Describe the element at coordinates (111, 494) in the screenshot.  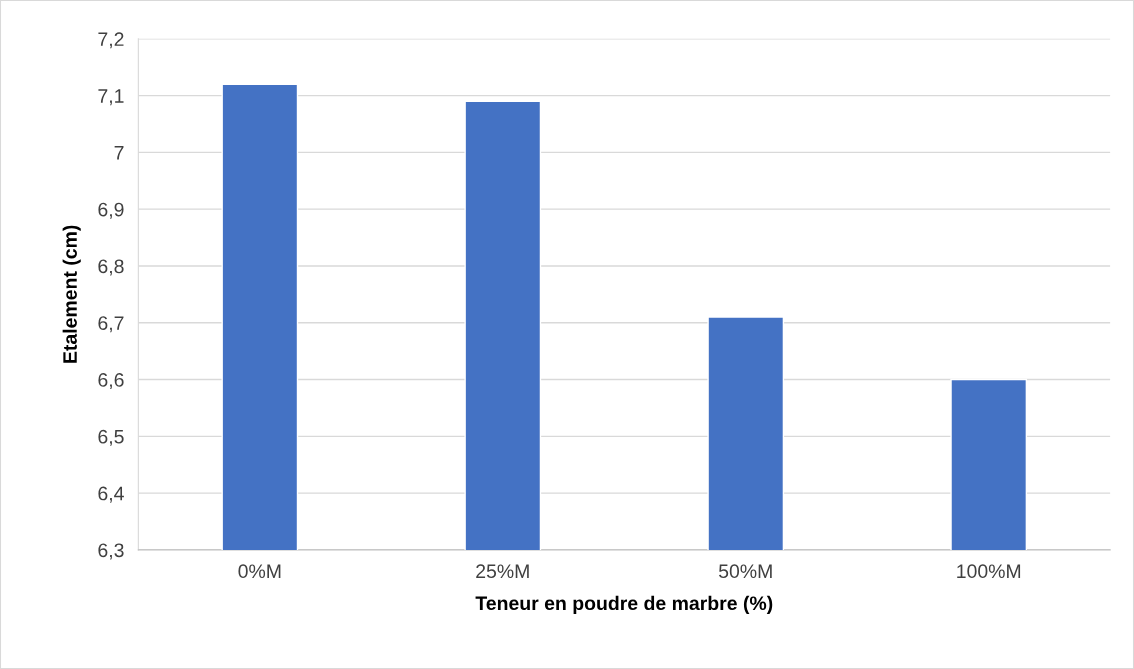
I see `y-tick-label: 6,4` at that location.